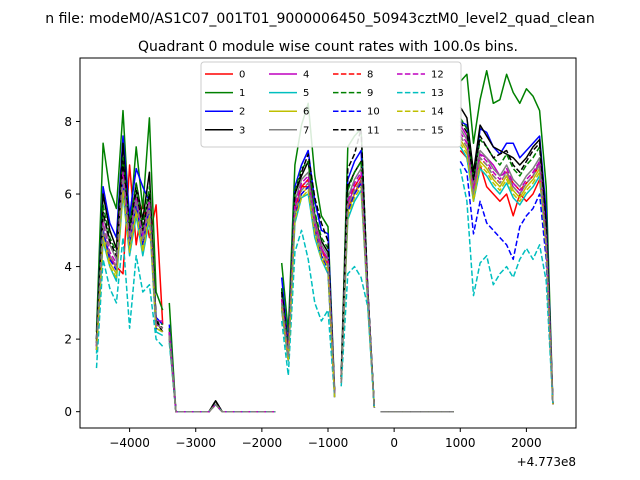 Image resolution: width=640 pixels, height=480 pixels. Describe the element at coordinates (420, 93) in the screenshot. I see `legend-item-13: 13` at that location.